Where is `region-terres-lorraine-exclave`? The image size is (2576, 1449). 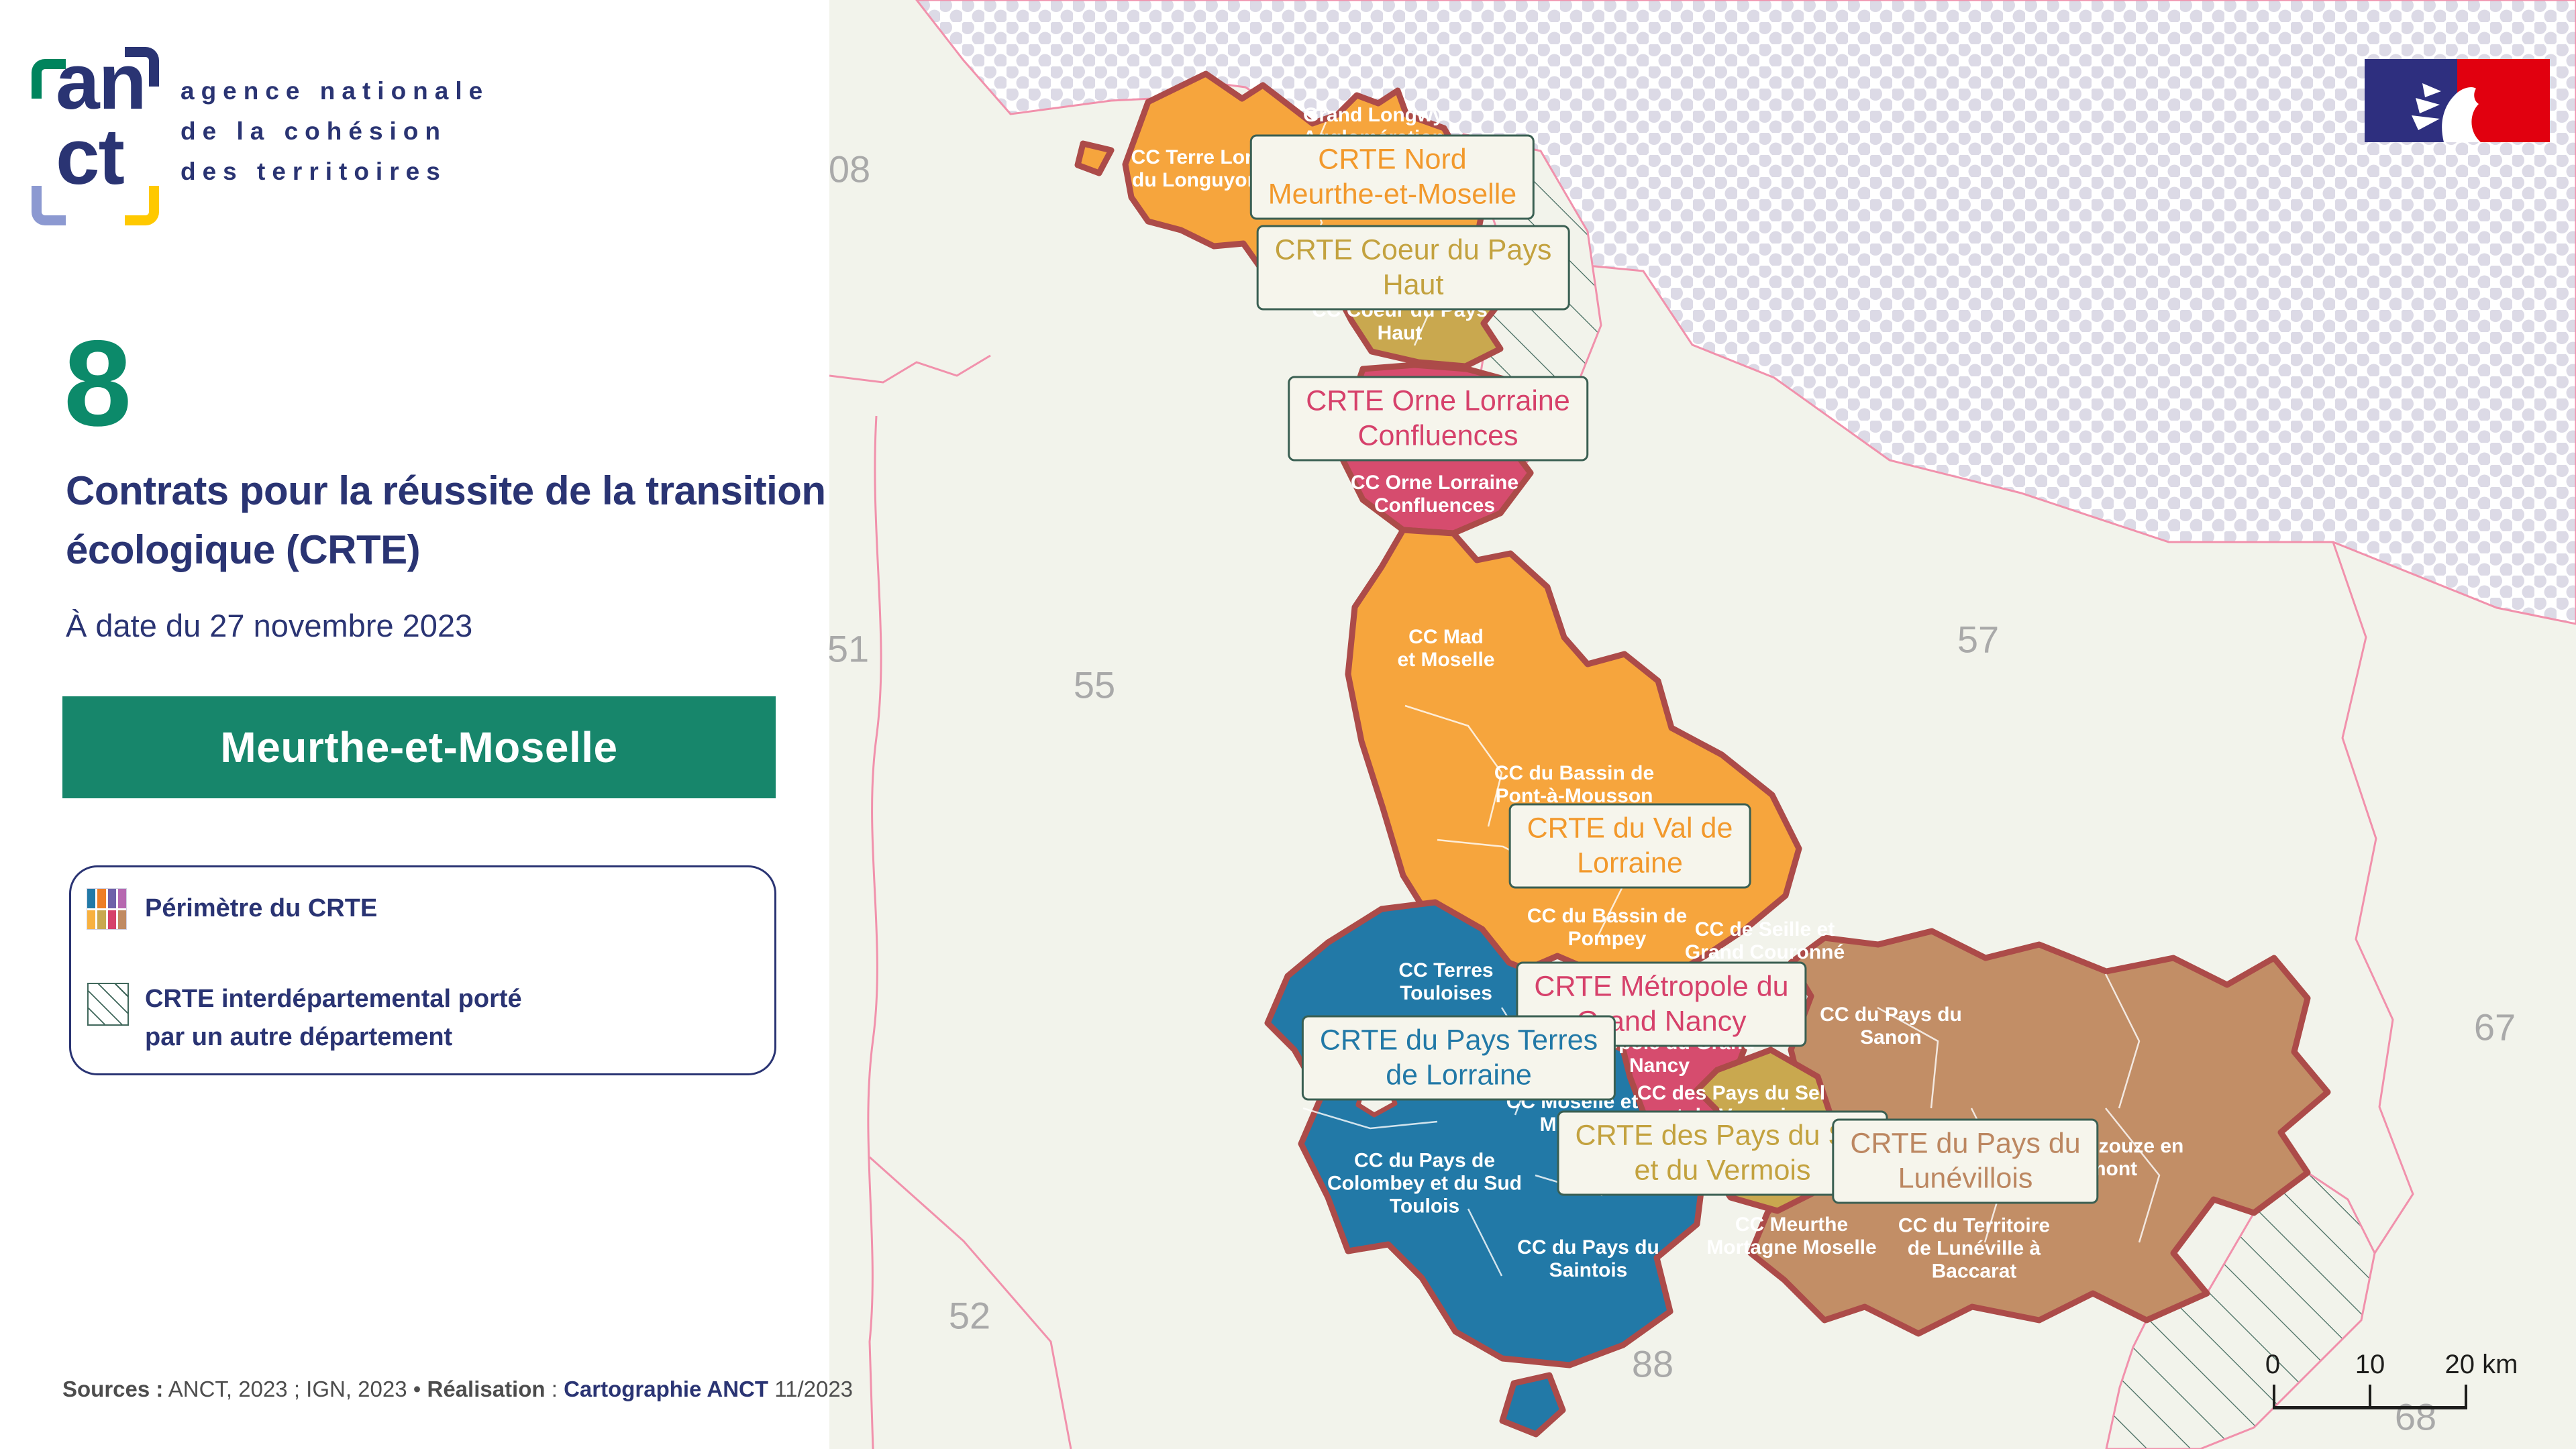
region-terres-lorraine-exclave is located at coordinates (1532, 1405).